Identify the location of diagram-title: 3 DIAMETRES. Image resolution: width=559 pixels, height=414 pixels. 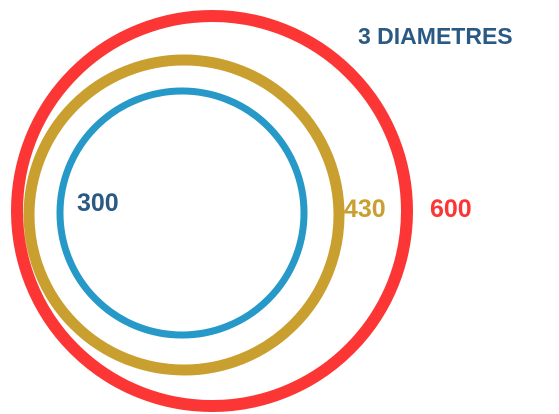
(435, 36).